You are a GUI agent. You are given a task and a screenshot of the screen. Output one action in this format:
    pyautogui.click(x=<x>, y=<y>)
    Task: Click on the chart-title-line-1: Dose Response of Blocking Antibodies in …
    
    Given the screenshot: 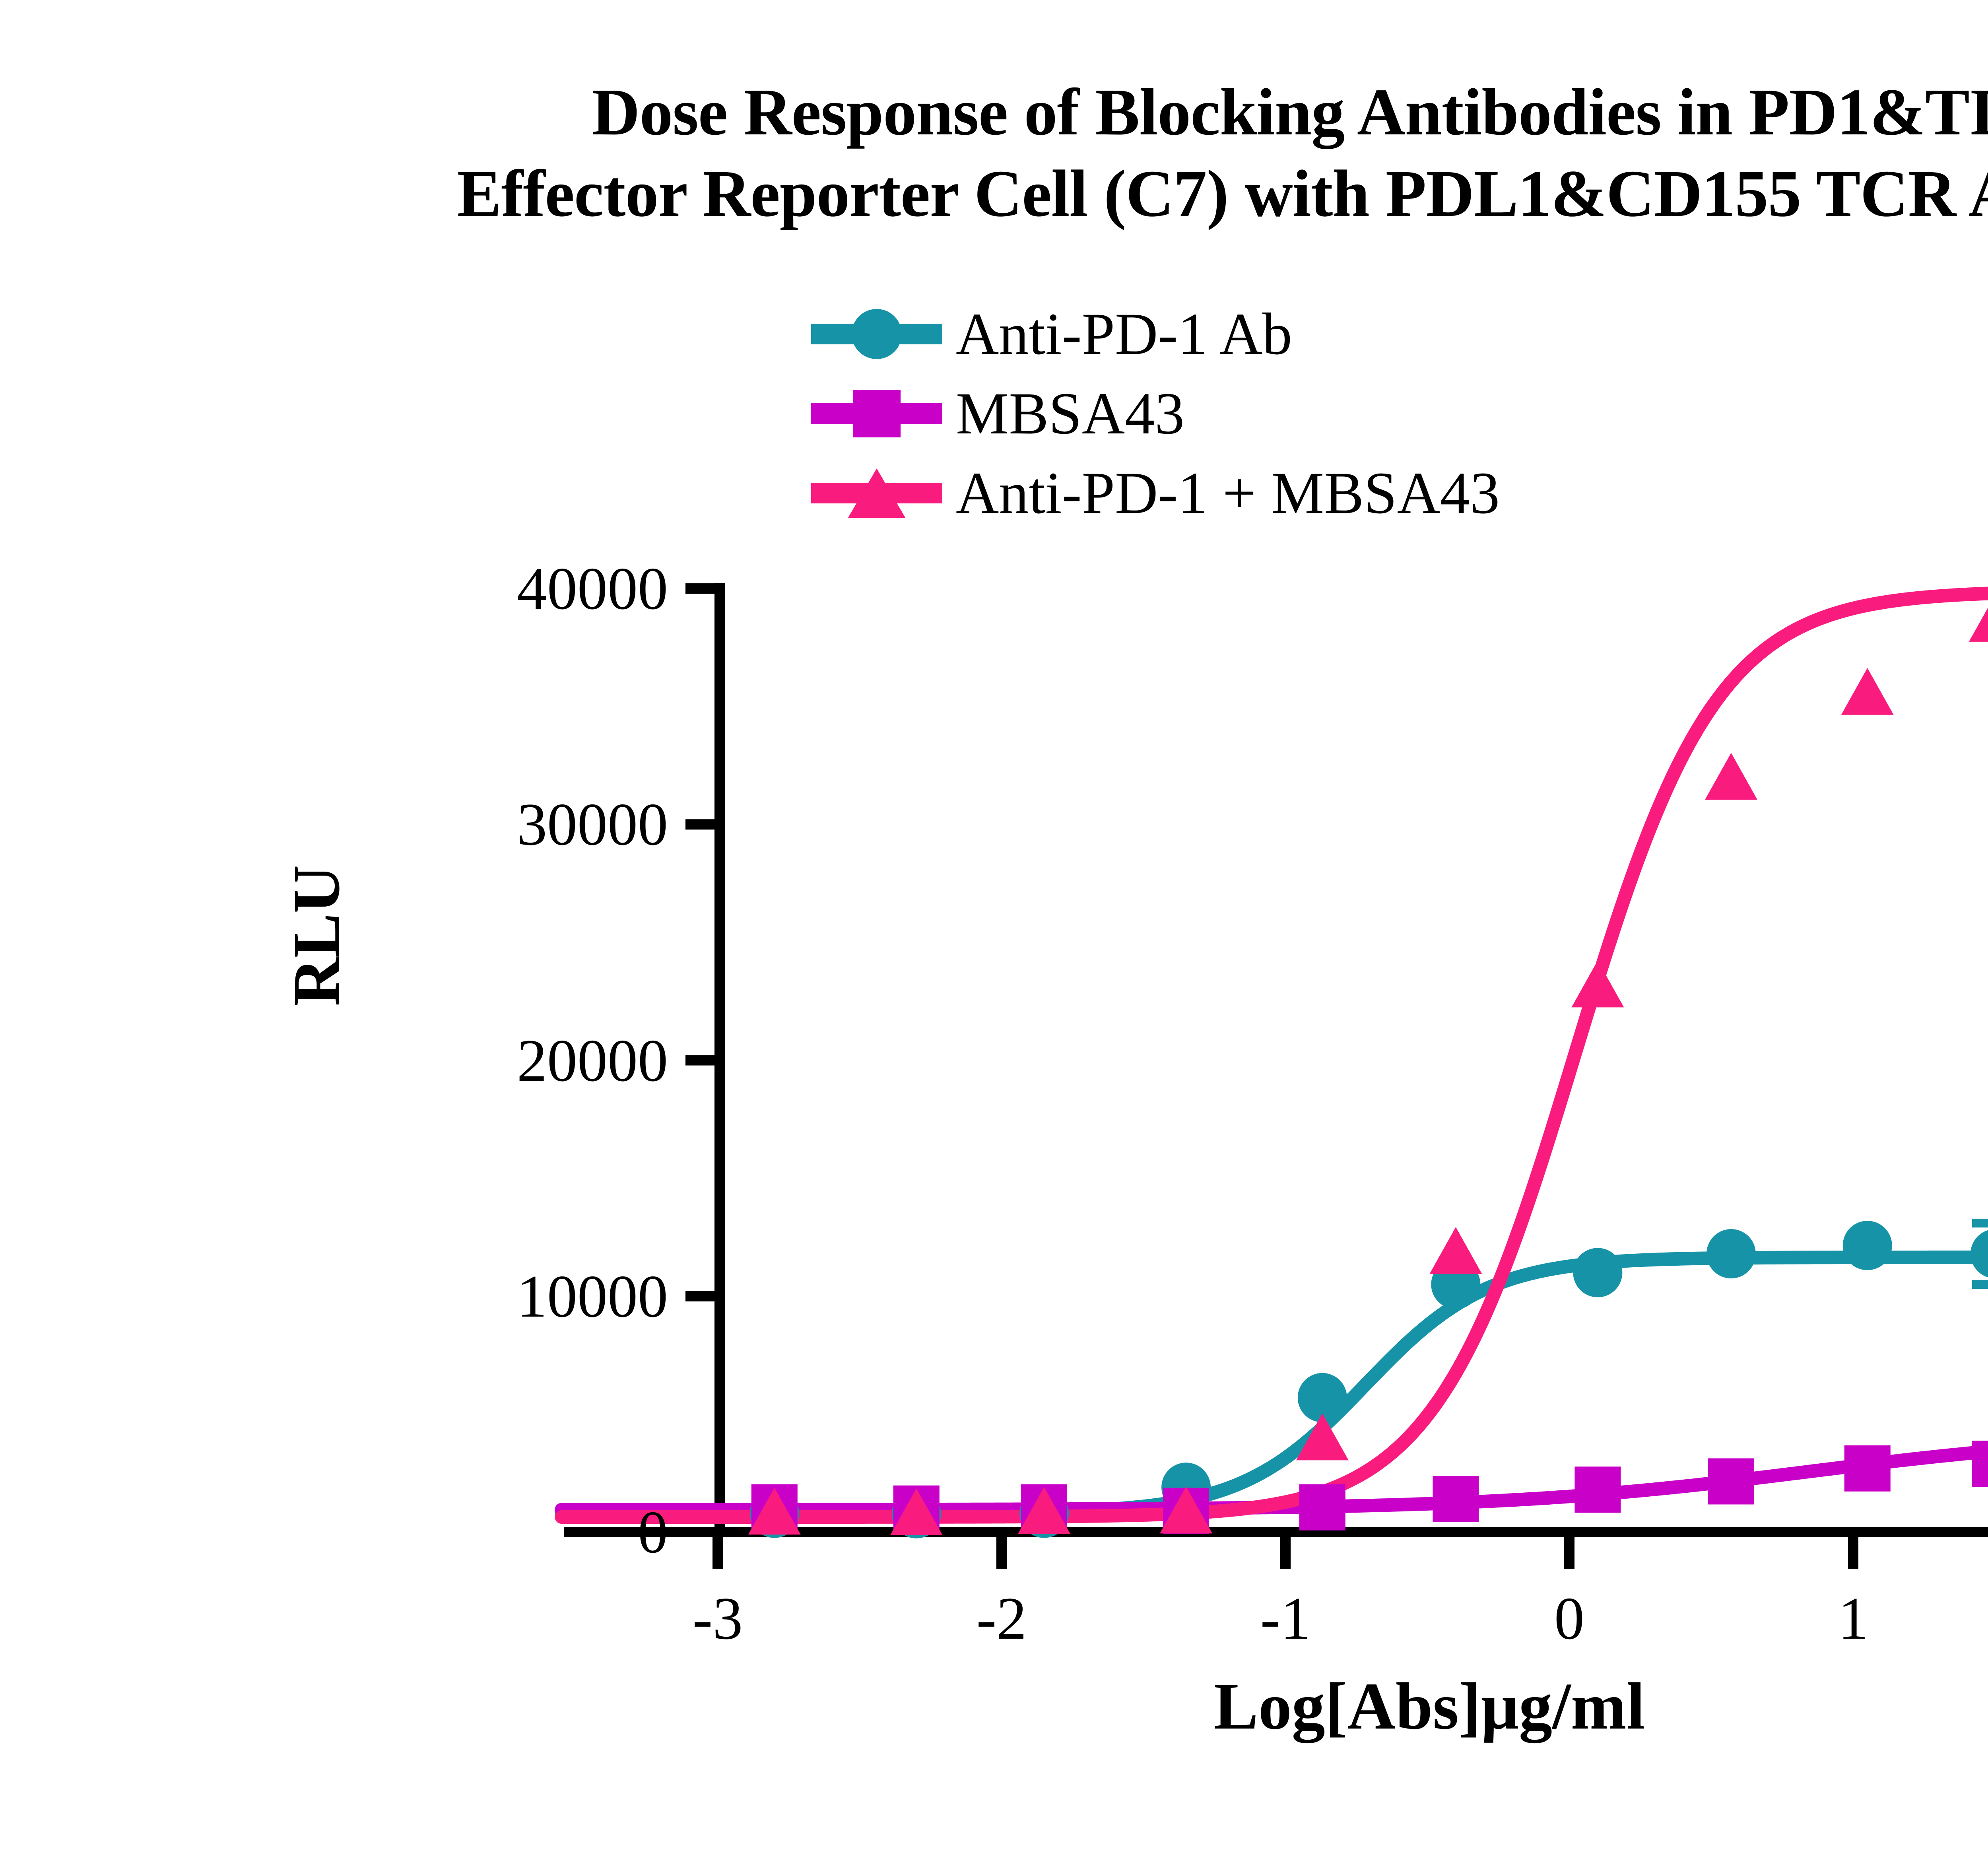 What is the action you would take?
    pyautogui.click(x=1290, y=112)
    